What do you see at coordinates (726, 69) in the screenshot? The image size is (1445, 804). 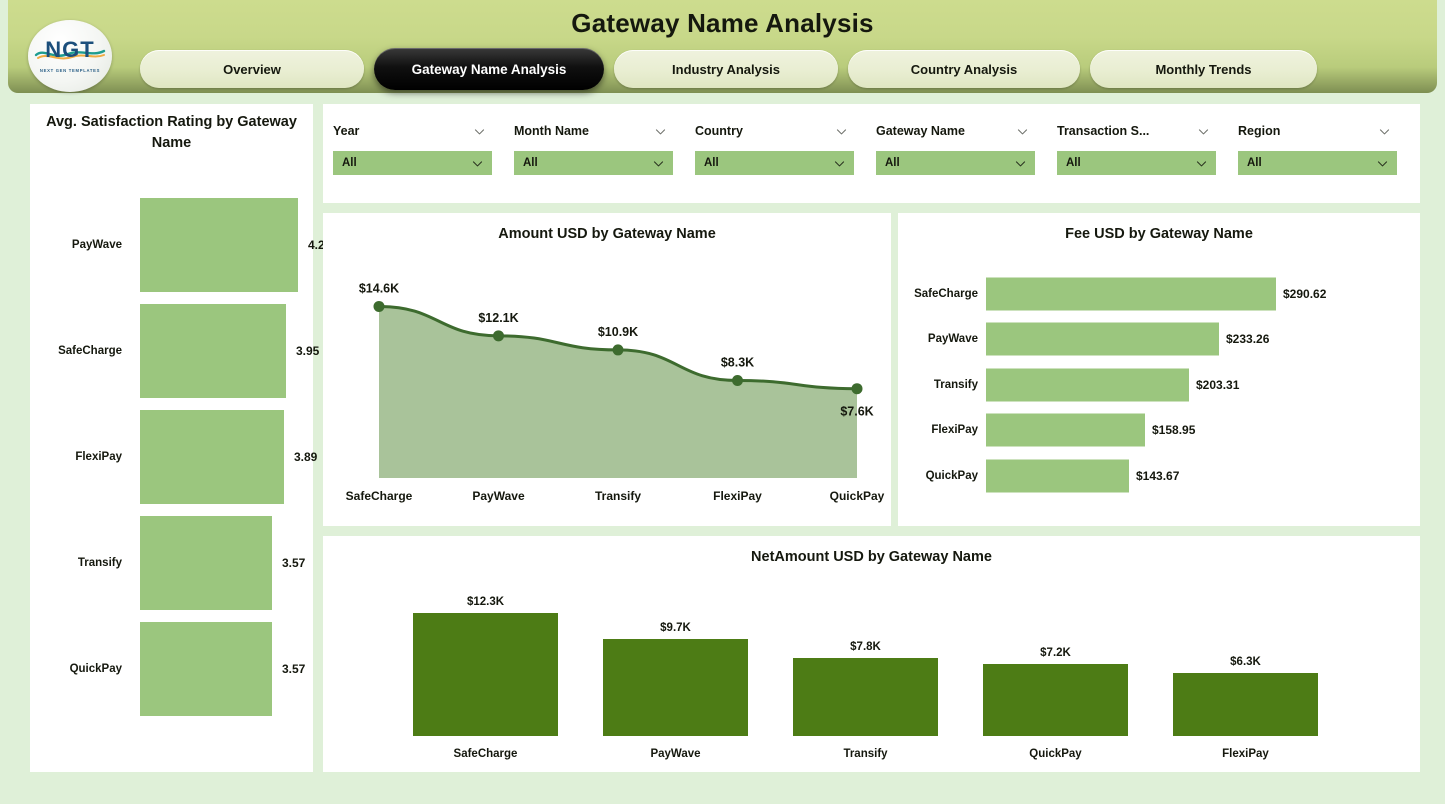 I see `tab-industry-analysis: Industry Analysis` at bounding box center [726, 69].